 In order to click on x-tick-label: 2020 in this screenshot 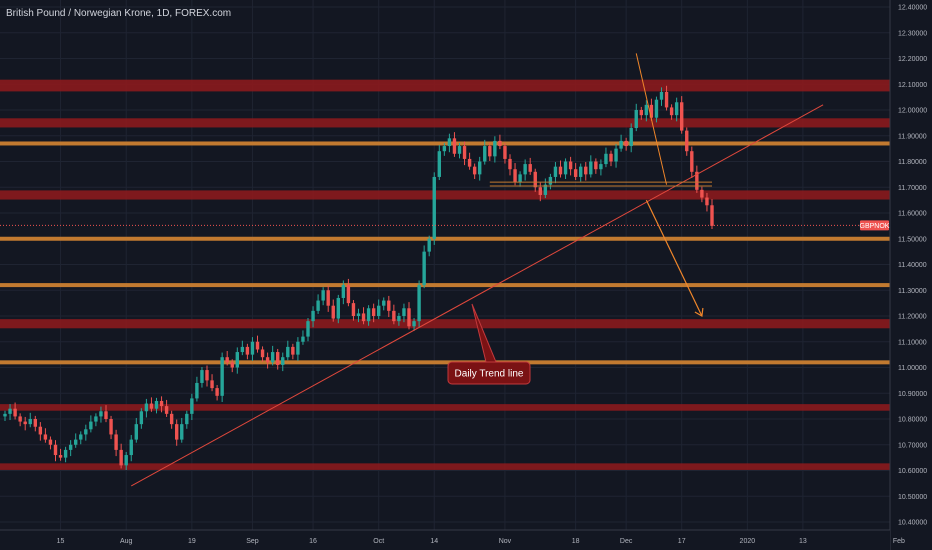, I will do `click(748, 541)`.